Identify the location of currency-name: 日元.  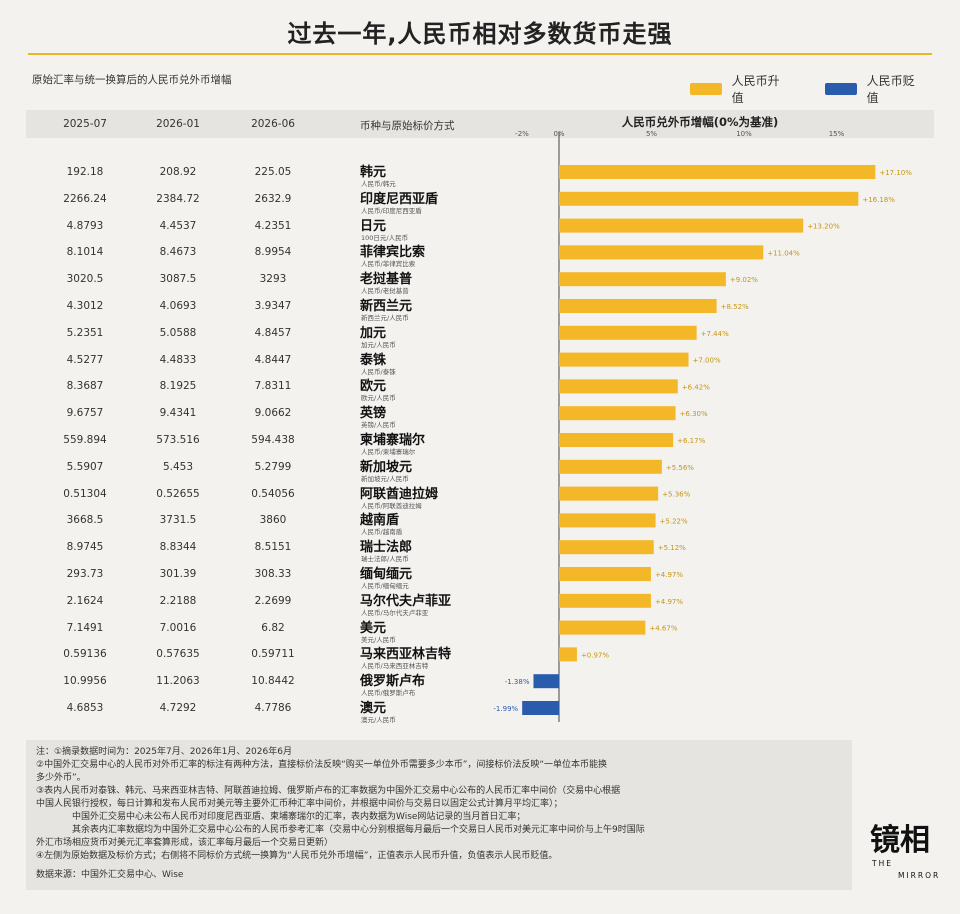
(373, 226).